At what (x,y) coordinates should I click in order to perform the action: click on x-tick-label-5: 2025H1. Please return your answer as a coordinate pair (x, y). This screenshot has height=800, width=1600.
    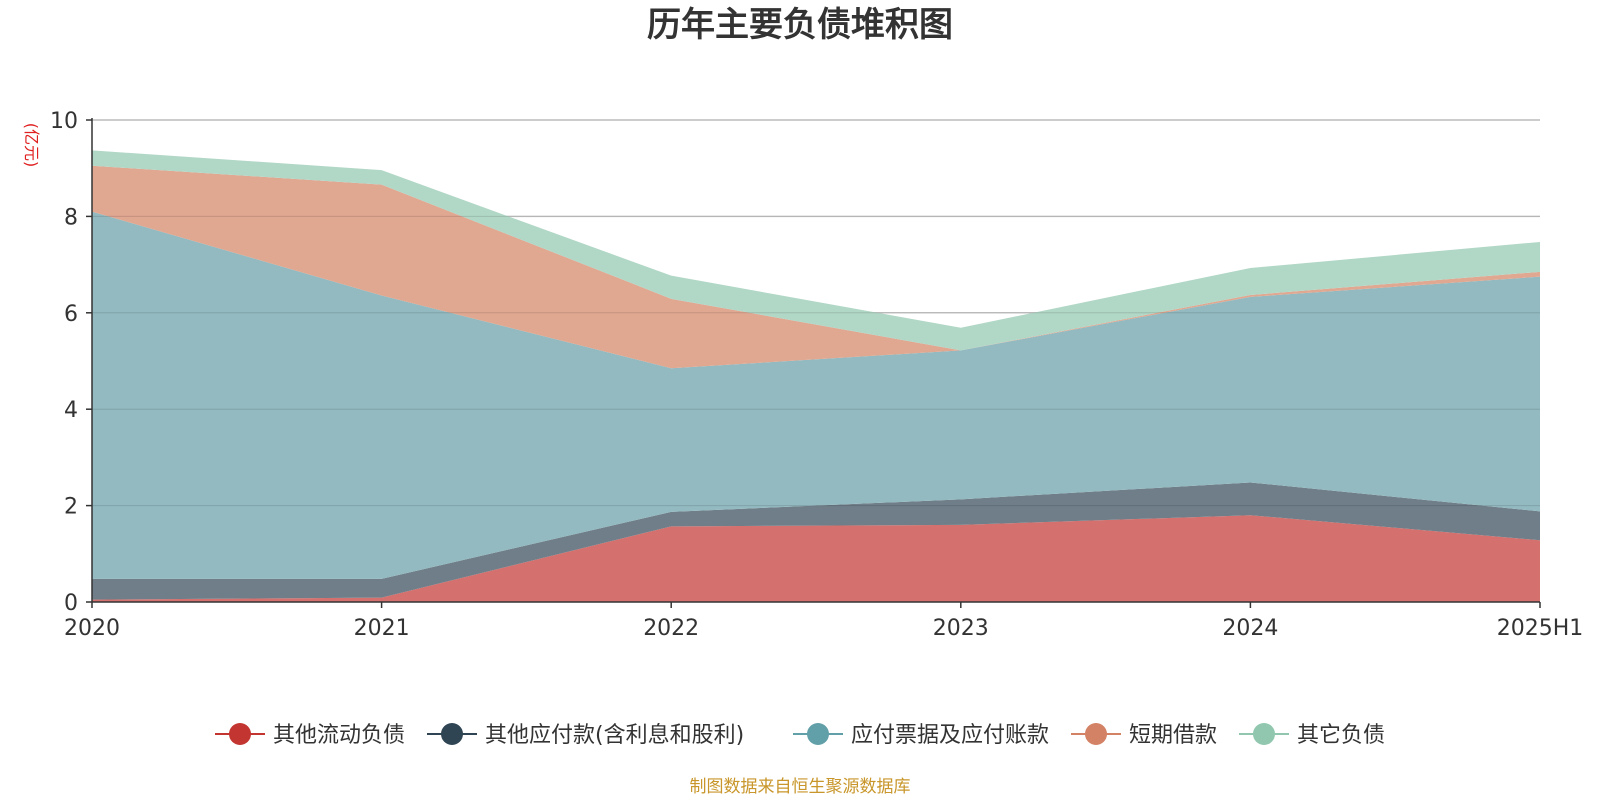
    Looking at the image, I should click on (1540, 628).